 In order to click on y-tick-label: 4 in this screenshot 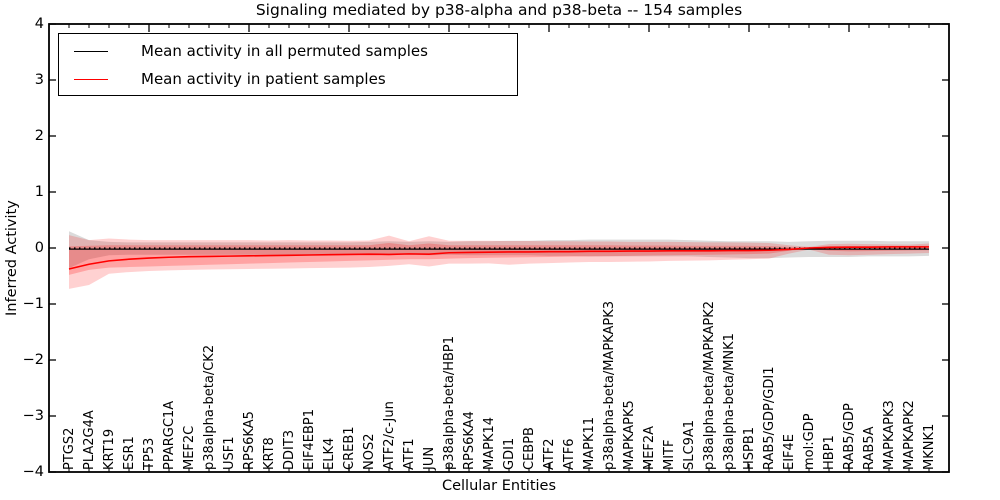, I will do `click(39, 24)`.